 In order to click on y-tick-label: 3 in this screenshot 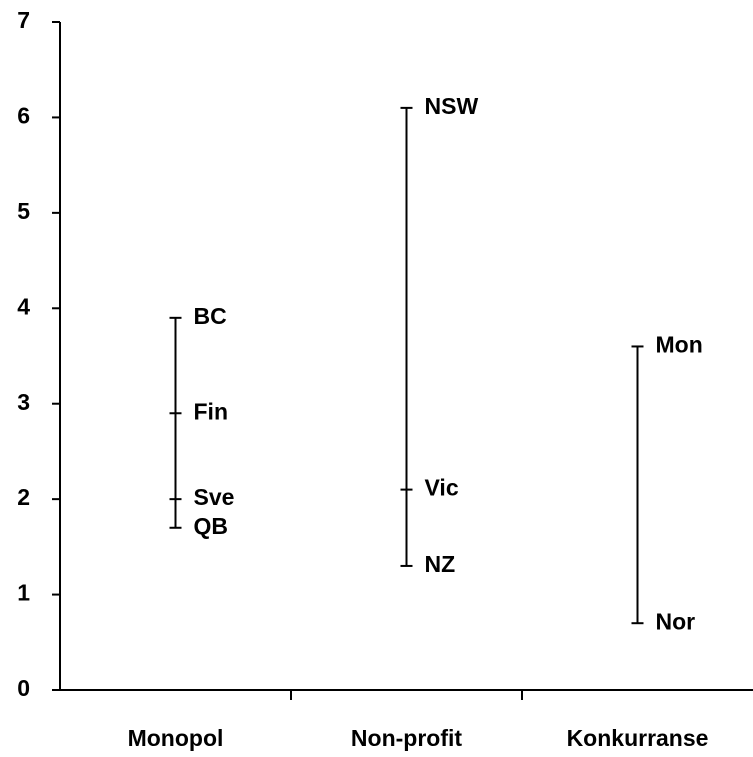, I will do `click(23, 402)`.